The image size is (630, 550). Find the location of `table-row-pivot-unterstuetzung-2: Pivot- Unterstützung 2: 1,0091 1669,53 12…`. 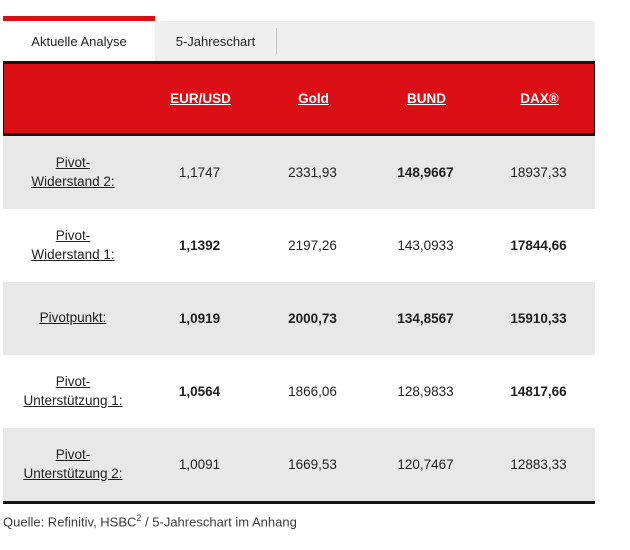

table-row-pivot-unterstuetzung-2: Pivot- Unterstützung 2: 1,0091 1669,53 12… is located at coordinates (299, 464).